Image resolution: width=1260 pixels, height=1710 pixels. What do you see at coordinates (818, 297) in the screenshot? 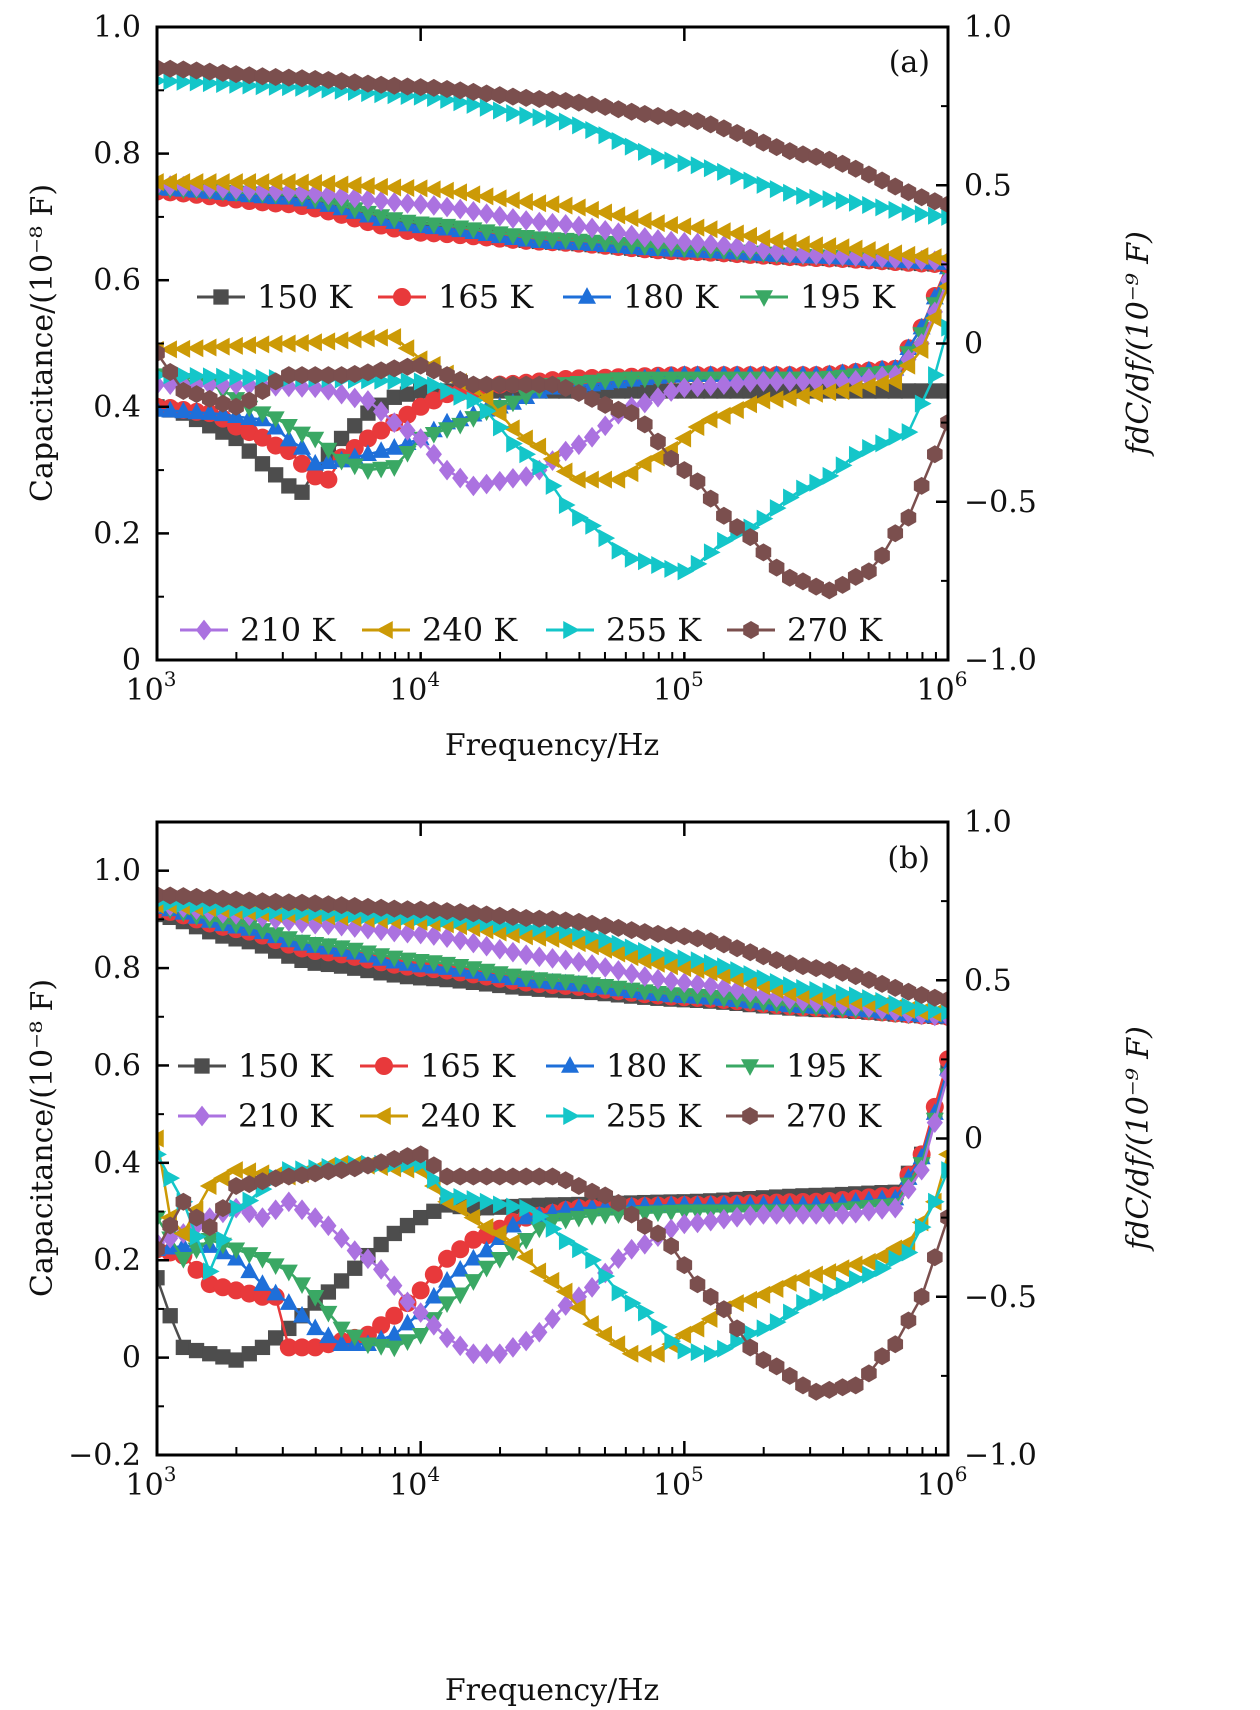
I see `legend-item: 195 K` at bounding box center [818, 297].